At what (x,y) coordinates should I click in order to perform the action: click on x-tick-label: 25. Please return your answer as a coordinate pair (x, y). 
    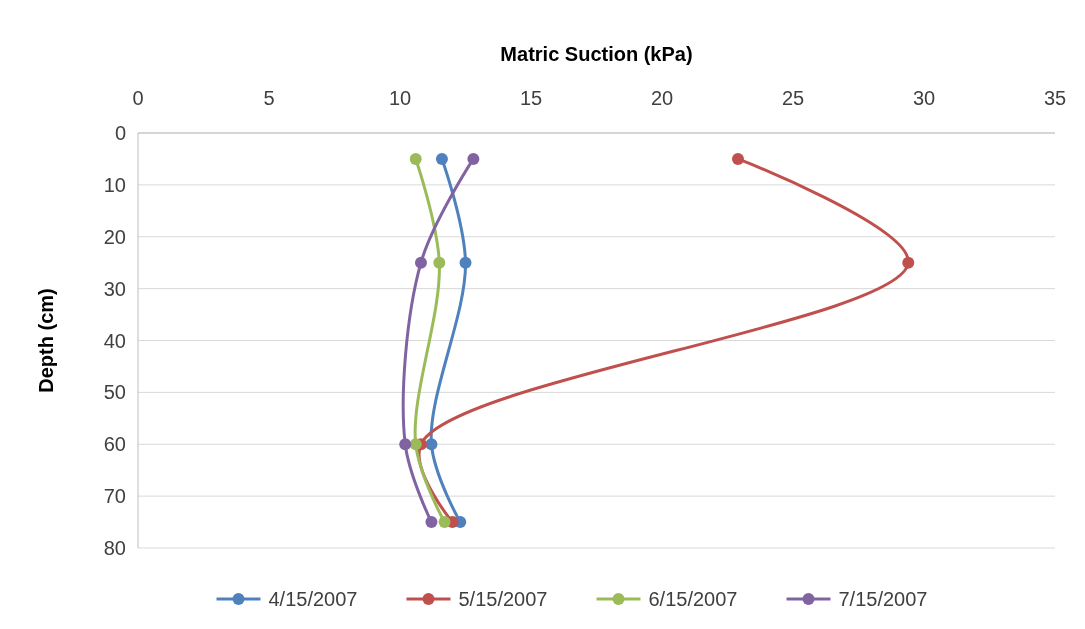
    Looking at the image, I should click on (793, 98).